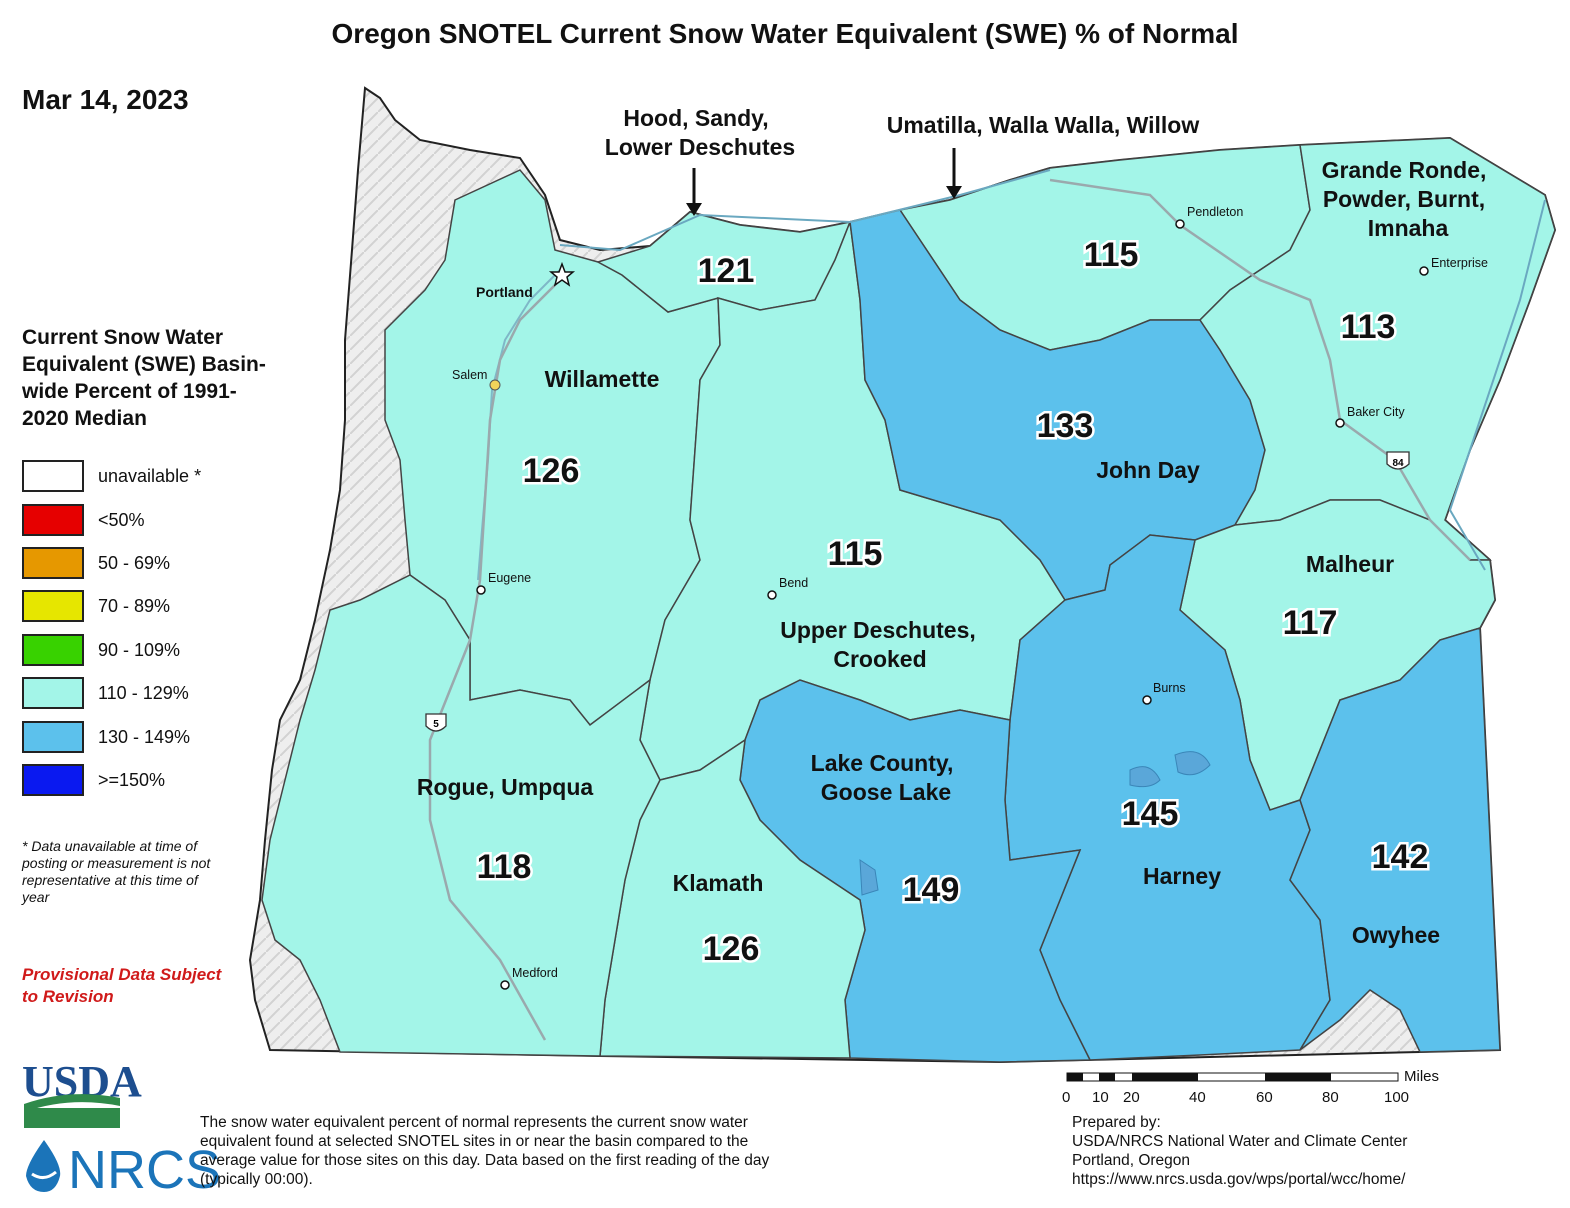 The image size is (1570, 1208). What do you see at coordinates (105, 99) in the screenshot?
I see `map-date: Mar 14, 2023` at bounding box center [105, 99].